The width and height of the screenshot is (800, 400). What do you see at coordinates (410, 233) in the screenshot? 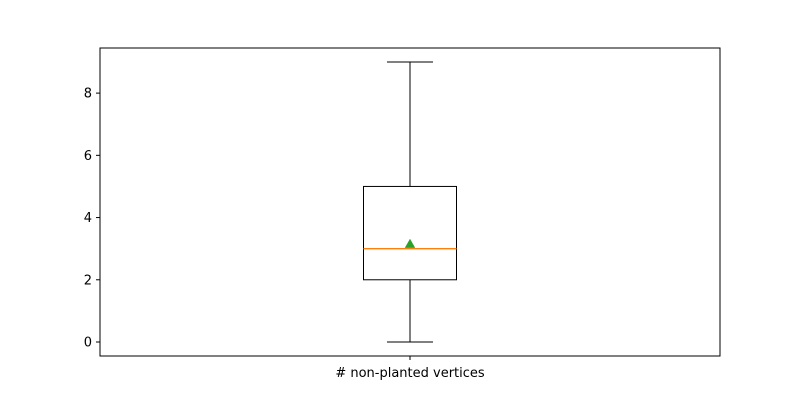
I see `box-iqr` at bounding box center [410, 233].